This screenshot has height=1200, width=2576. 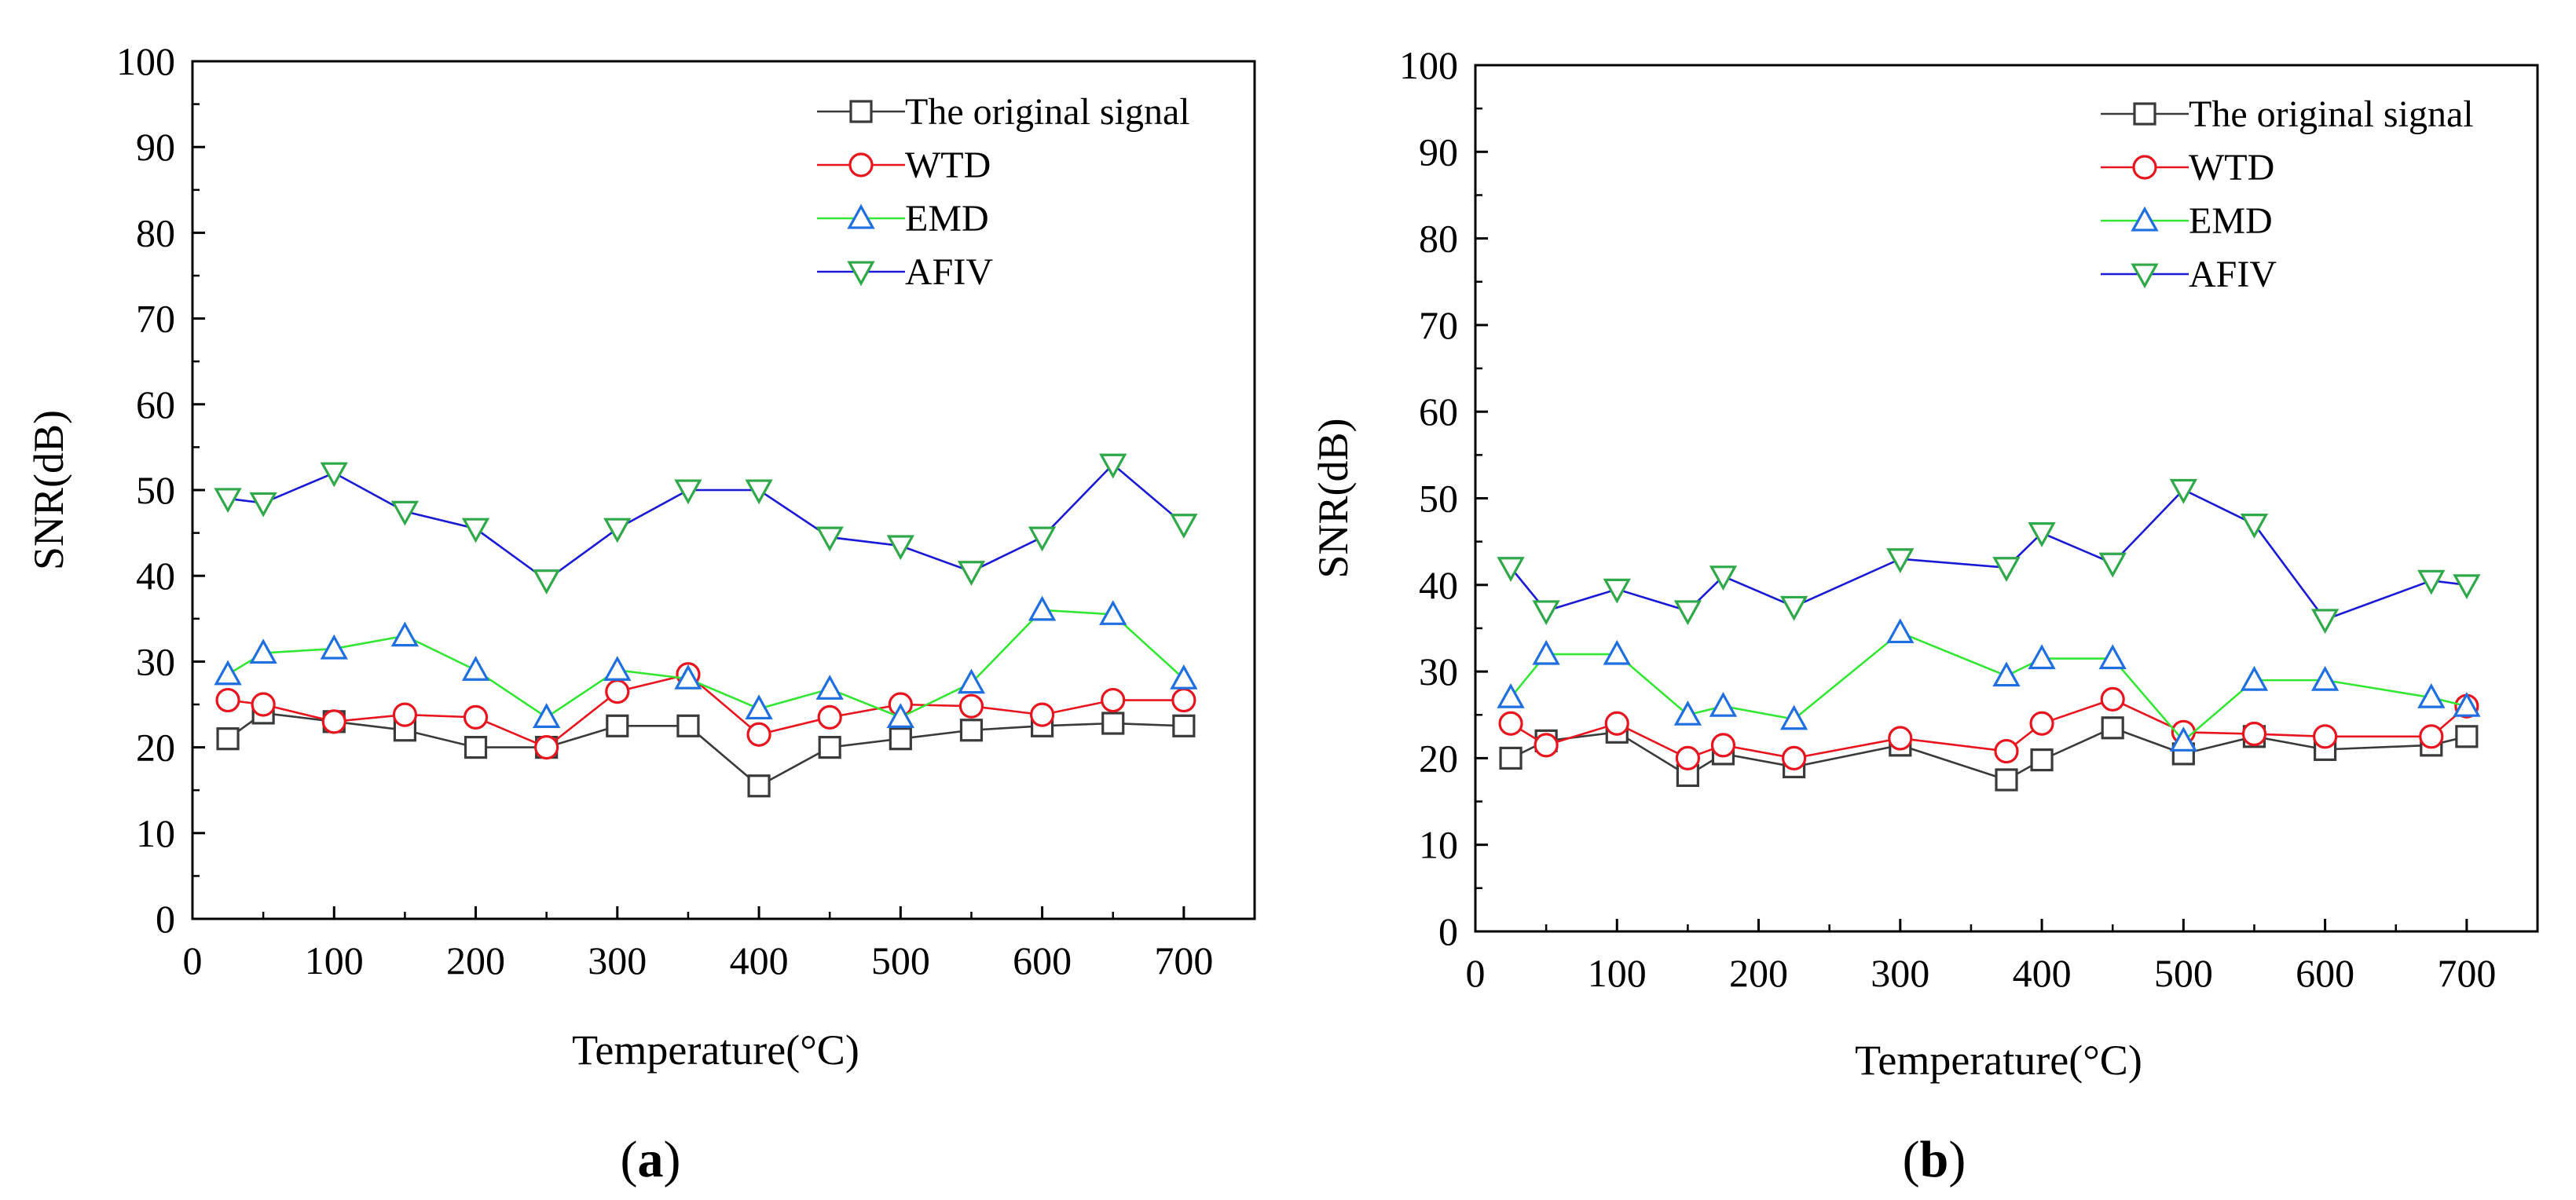 I want to click on legend-entry: EMD, so click(x=2187, y=221).